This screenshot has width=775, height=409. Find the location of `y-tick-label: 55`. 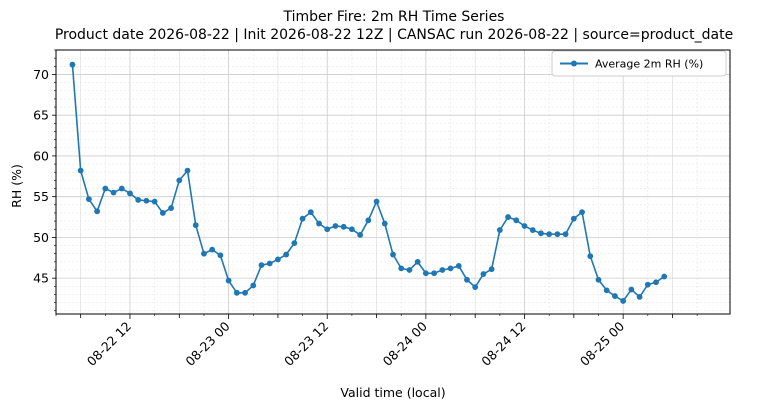

y-tick-label: 55 is located at coordinates (41, 196).